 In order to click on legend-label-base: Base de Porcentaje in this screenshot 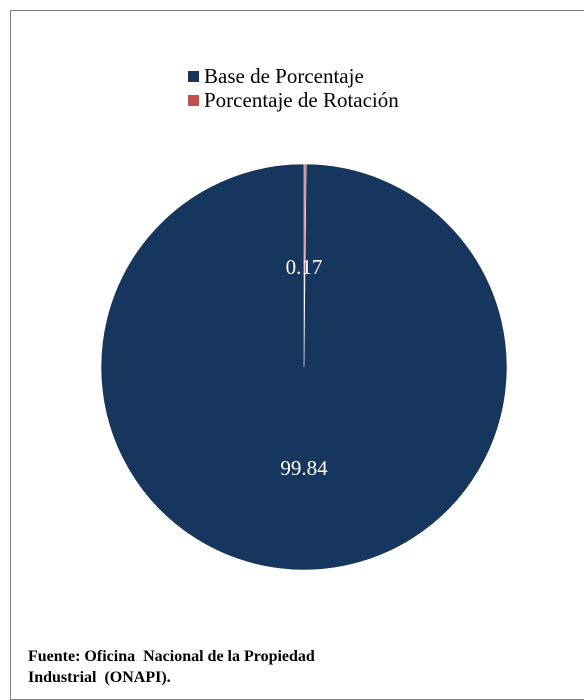, I will do `click(284, 76)`.